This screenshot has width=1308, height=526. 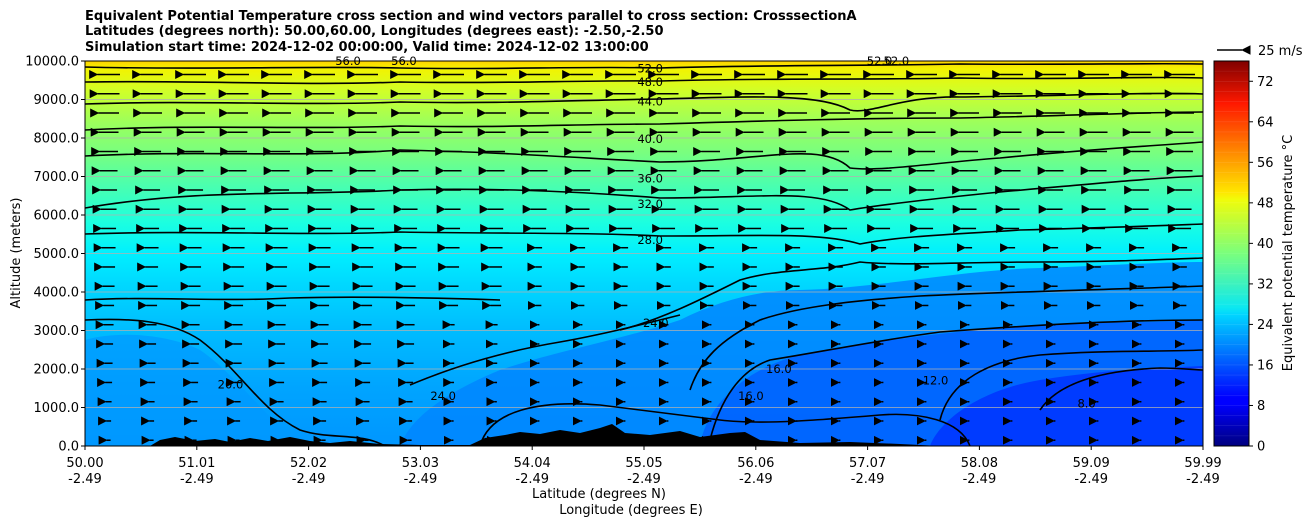 What do you see at coordinates (545, 435) in the screenshot?
I see `terrain` at bounding box center [545, 435].